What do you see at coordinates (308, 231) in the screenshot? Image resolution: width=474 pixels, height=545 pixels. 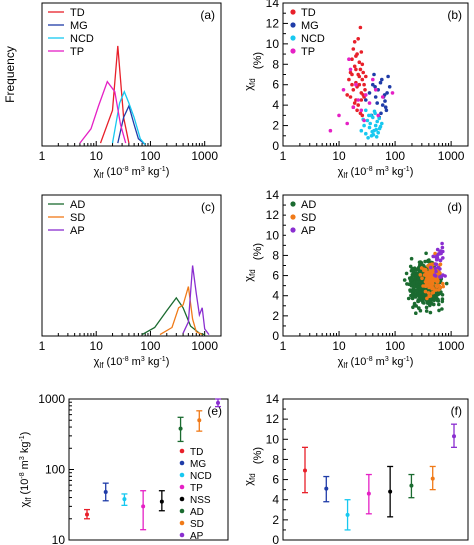 I see `panel-d-legend-label: AP` at bounding box center [308, 231].